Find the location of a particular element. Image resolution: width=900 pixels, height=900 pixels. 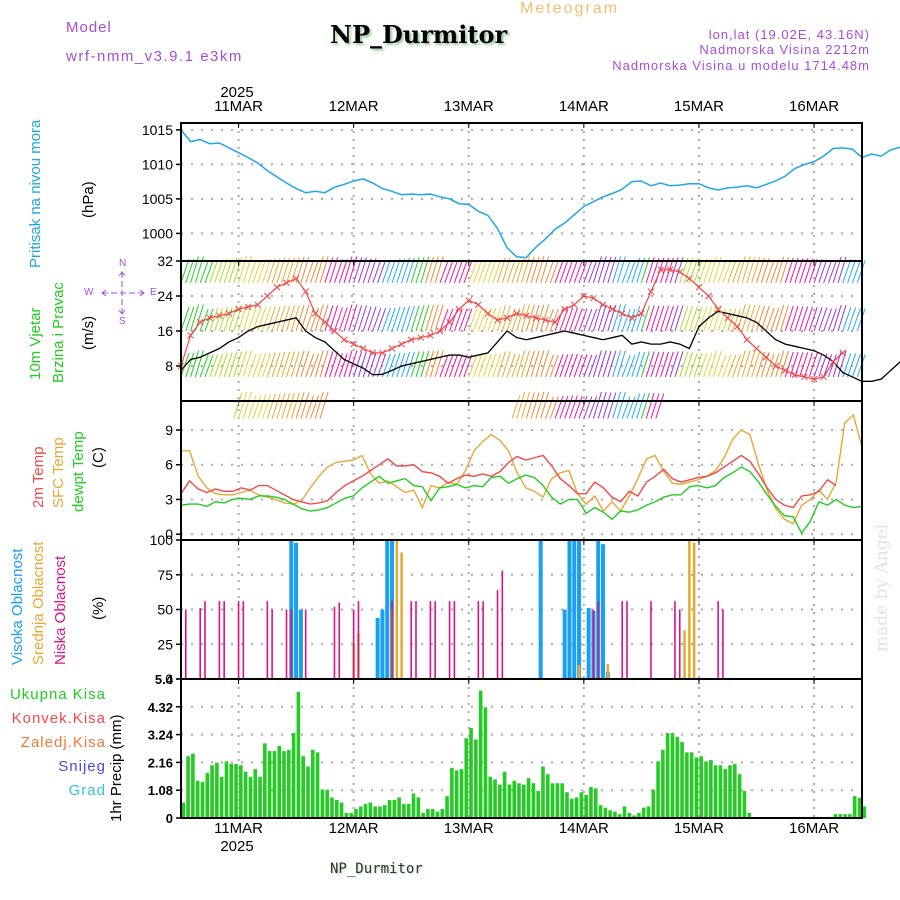

compass-s: S is located at coordinates (122, 321).